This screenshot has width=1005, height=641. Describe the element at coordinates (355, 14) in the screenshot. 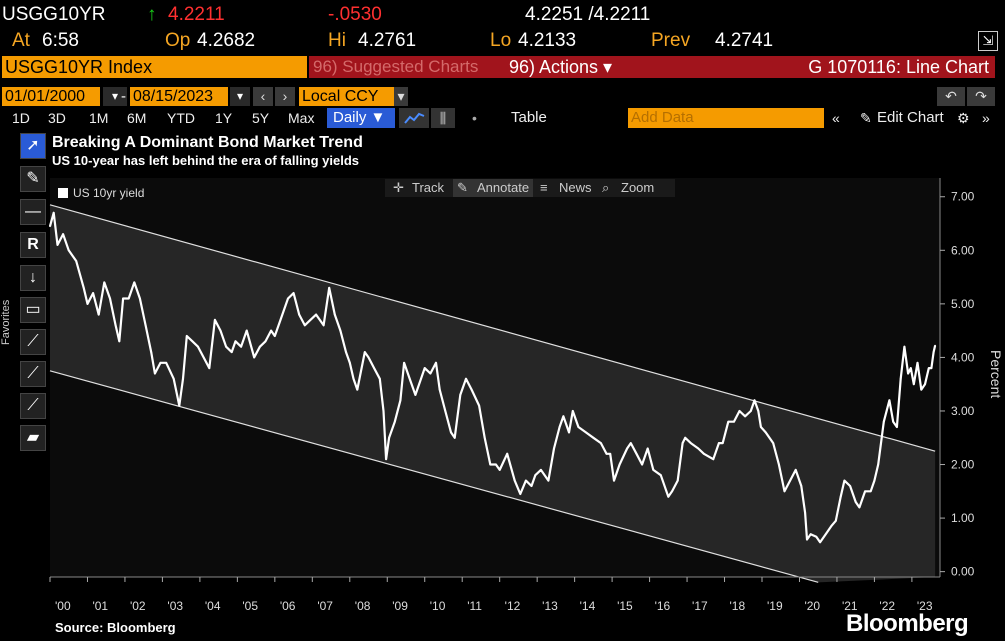

I see `net-change: -.0530` at that location.